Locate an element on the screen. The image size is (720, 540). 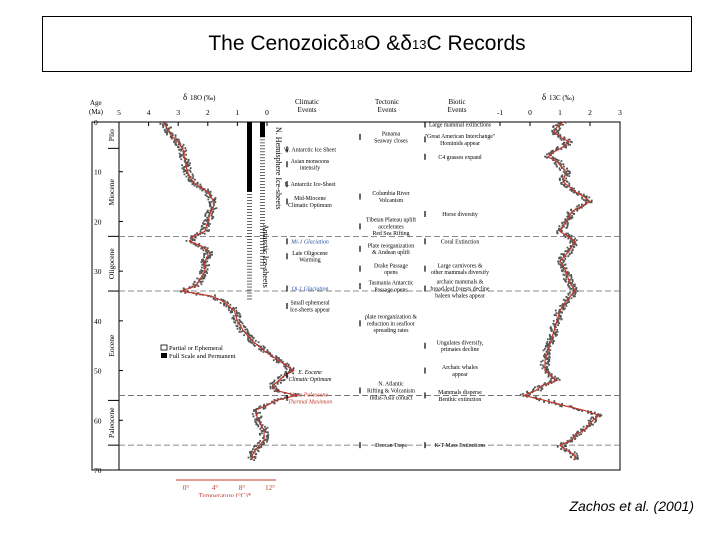
d18O-axis-label-delta: δ is located at coordinates (185, 97).